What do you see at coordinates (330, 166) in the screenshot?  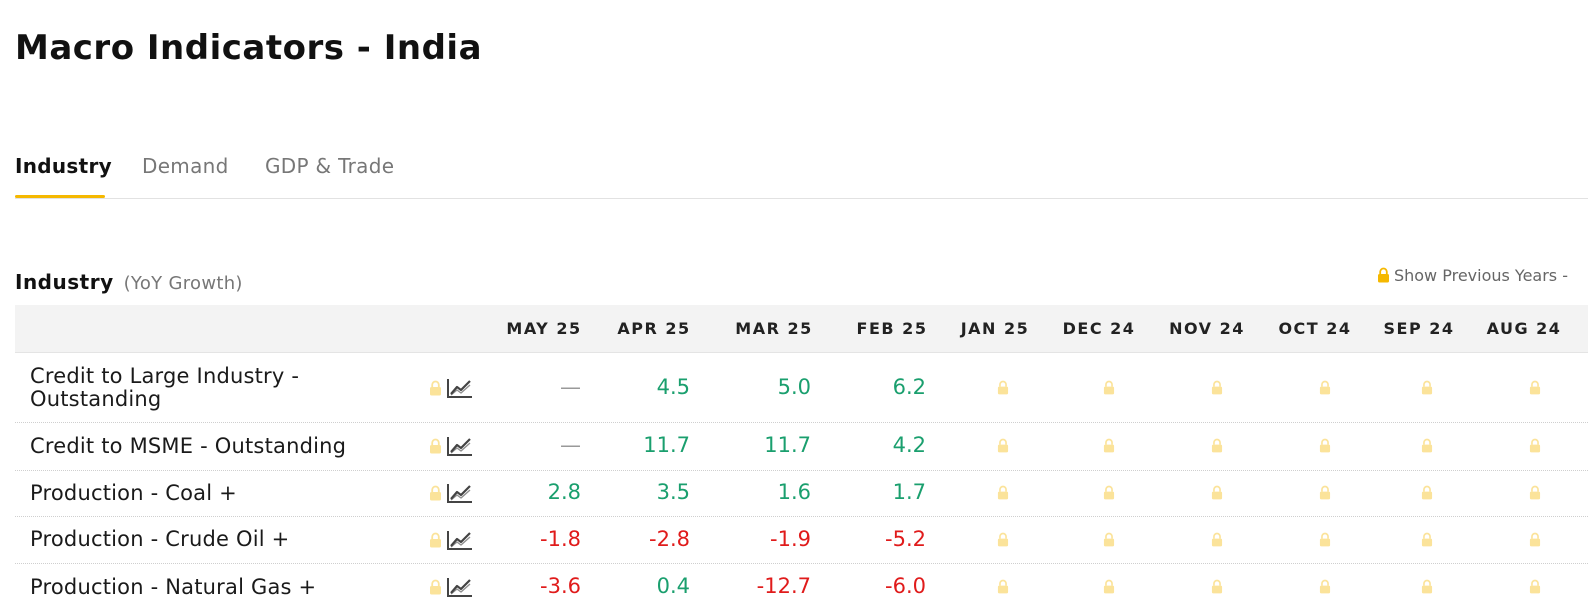 I see `tab-gdp-trade: GDP & Trade` at bounding box center [330, 166].